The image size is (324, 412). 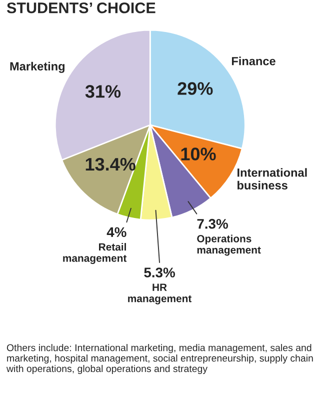 What do you see at coordinates (37, 67) in the screenshot?
I see `slice-label: Marketing` at bounding box center [37, 67].